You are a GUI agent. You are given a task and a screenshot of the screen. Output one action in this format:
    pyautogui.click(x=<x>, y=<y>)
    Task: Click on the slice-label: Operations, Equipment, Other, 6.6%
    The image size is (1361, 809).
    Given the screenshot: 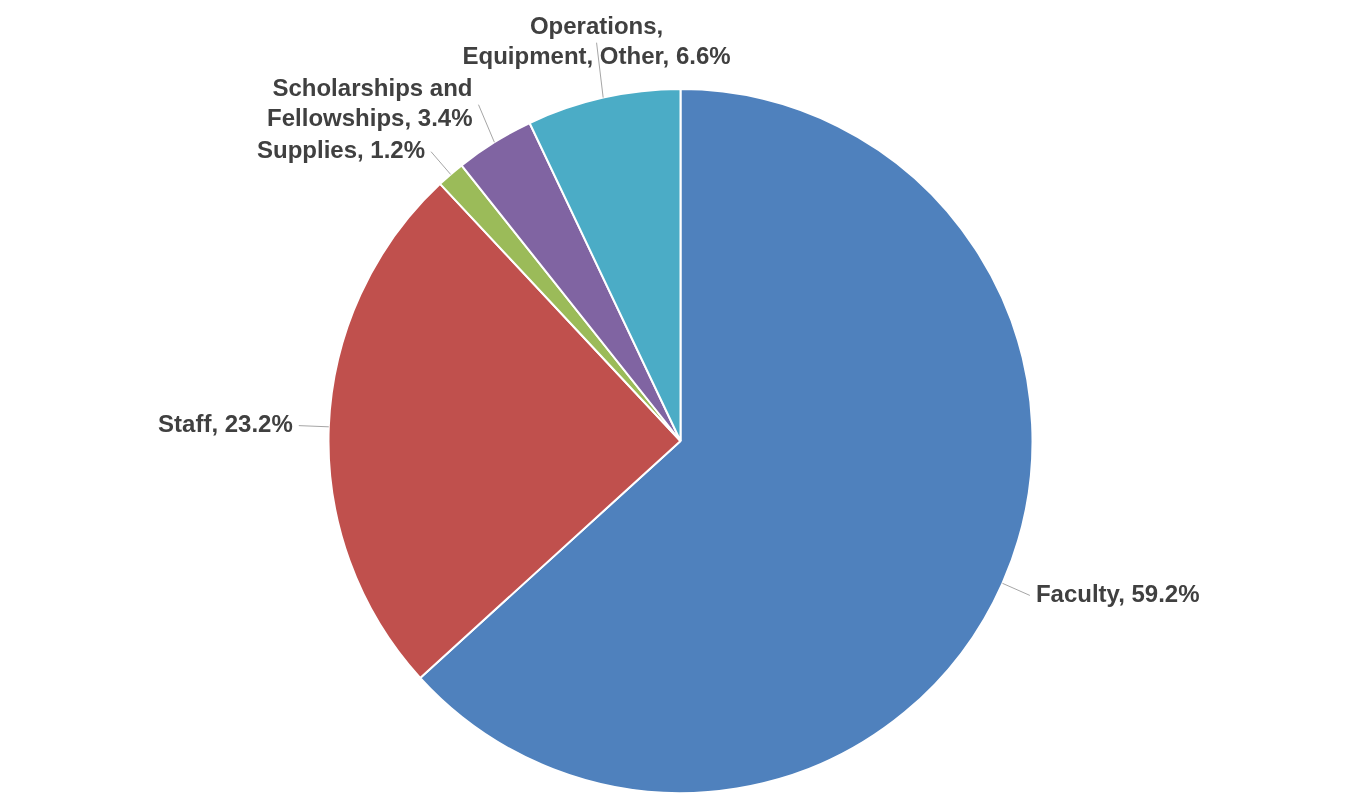 What is the action you would take?
    pyautogui.click(x=596, y=41)
    